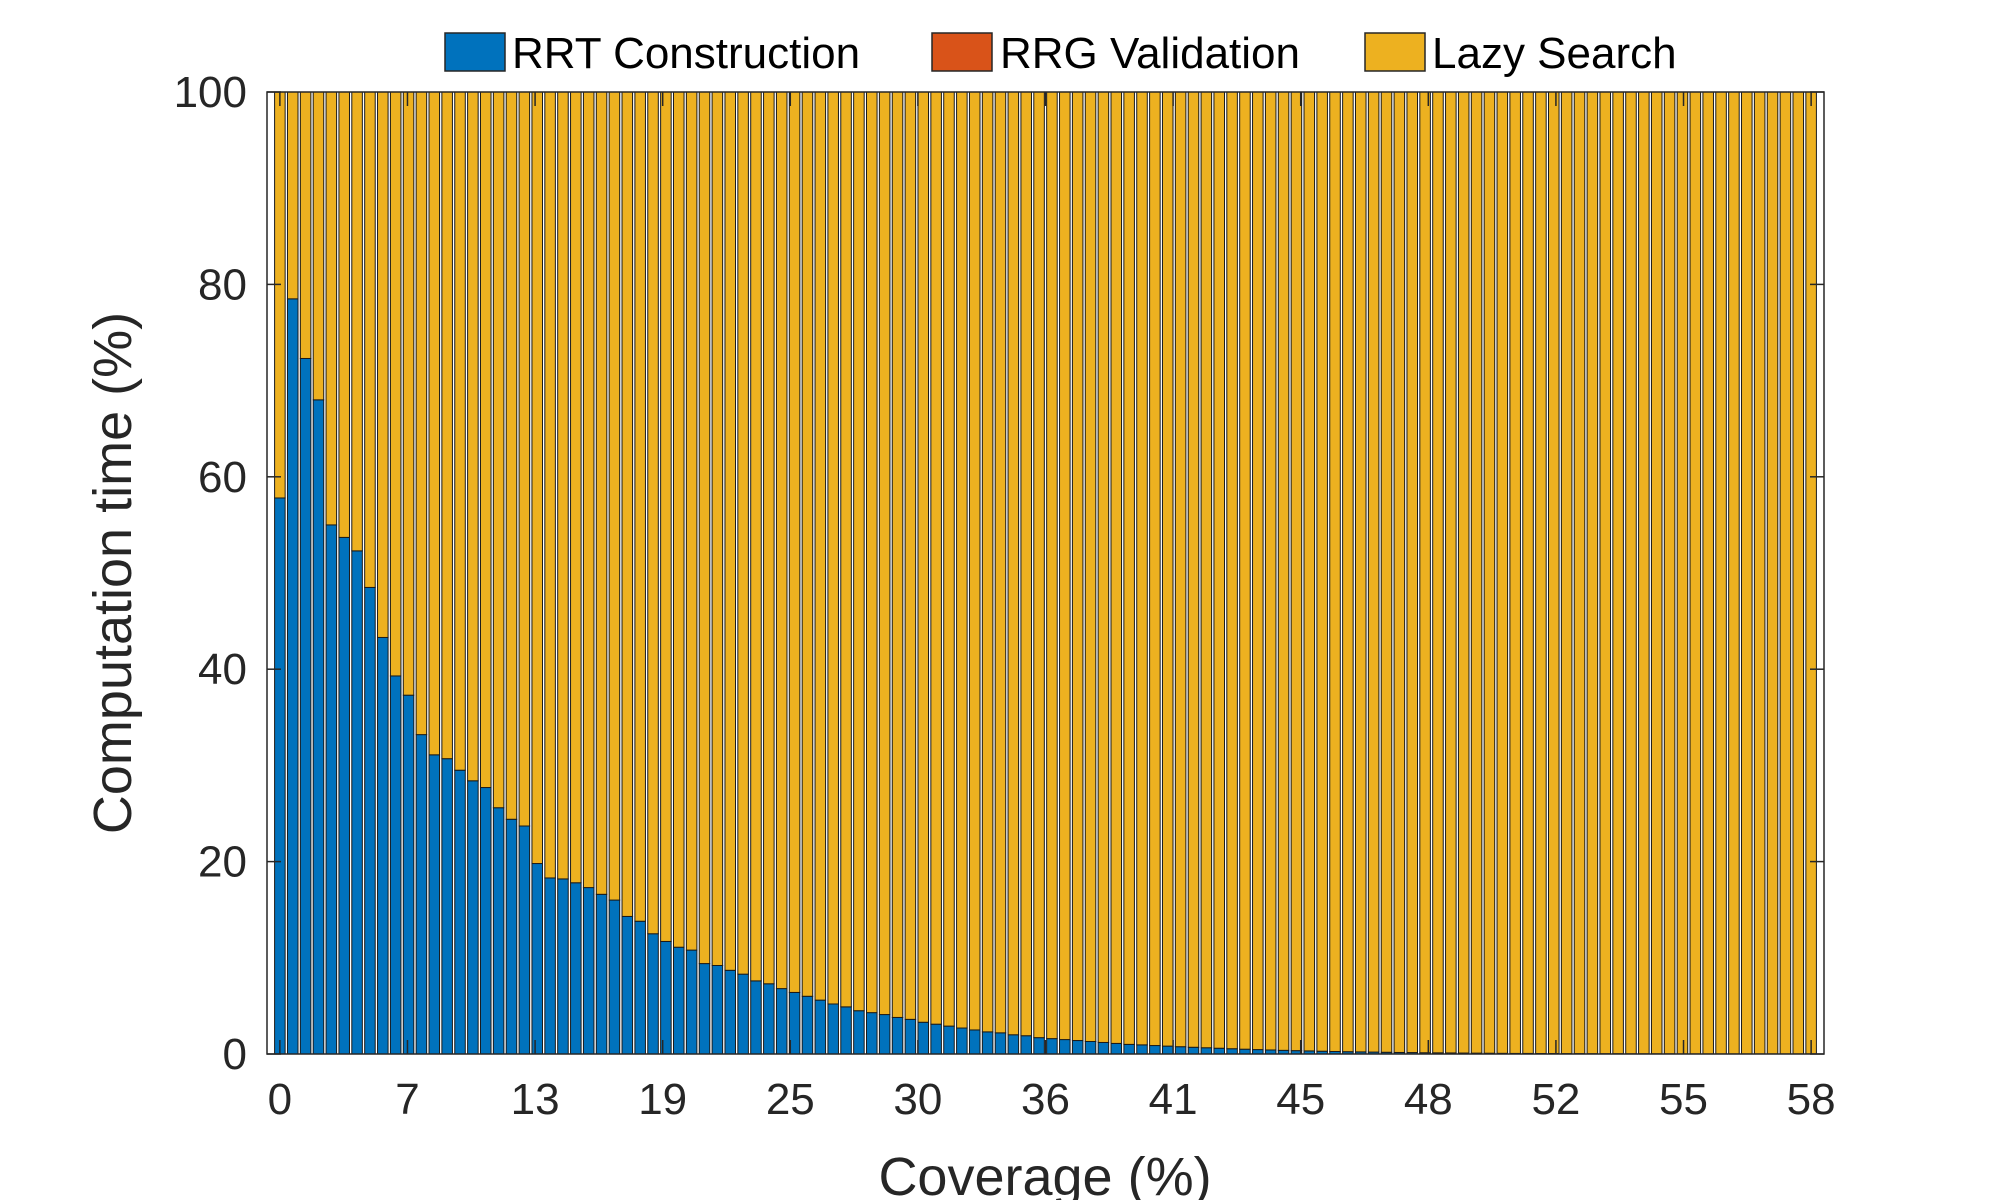 This screenshot has height=1200, width=2000. I want to click on x-tick-label: 45, so click(1300, 1099).